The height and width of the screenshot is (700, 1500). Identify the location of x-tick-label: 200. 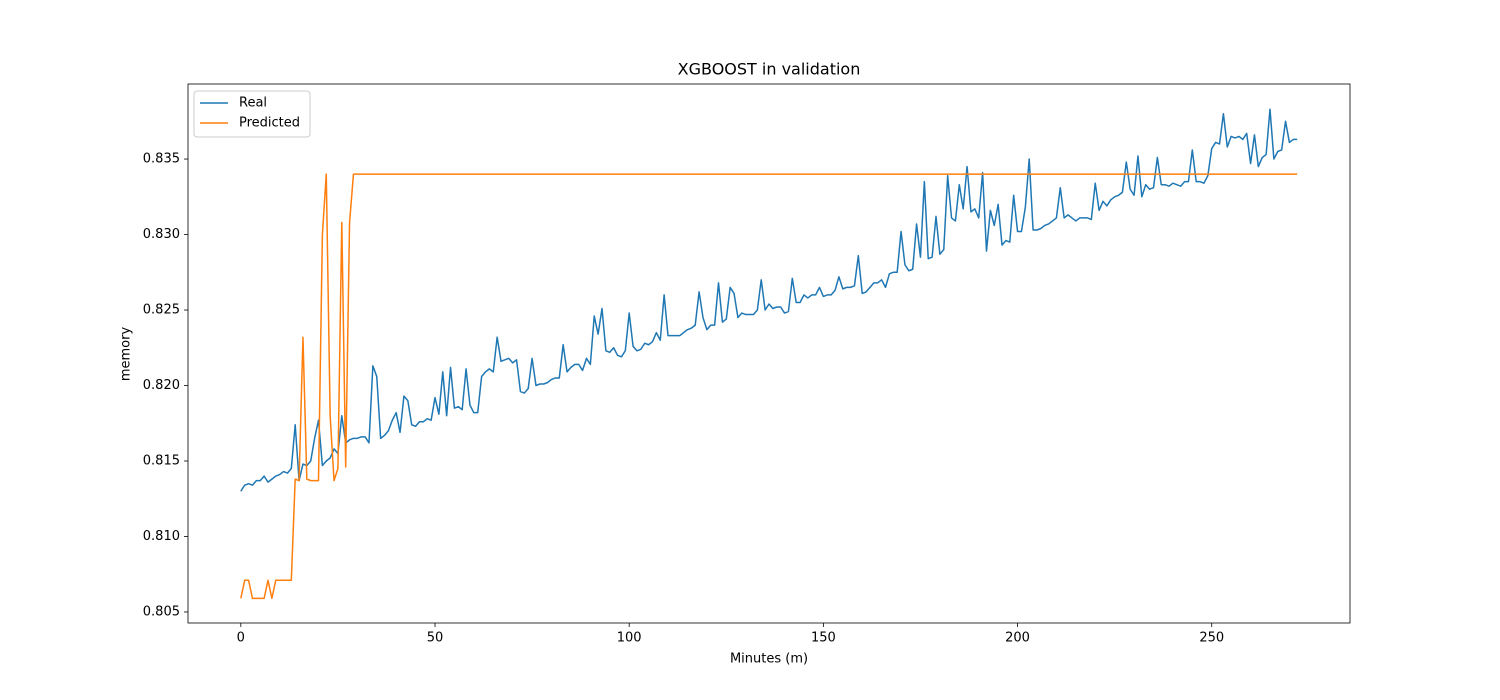
(1017, 638).